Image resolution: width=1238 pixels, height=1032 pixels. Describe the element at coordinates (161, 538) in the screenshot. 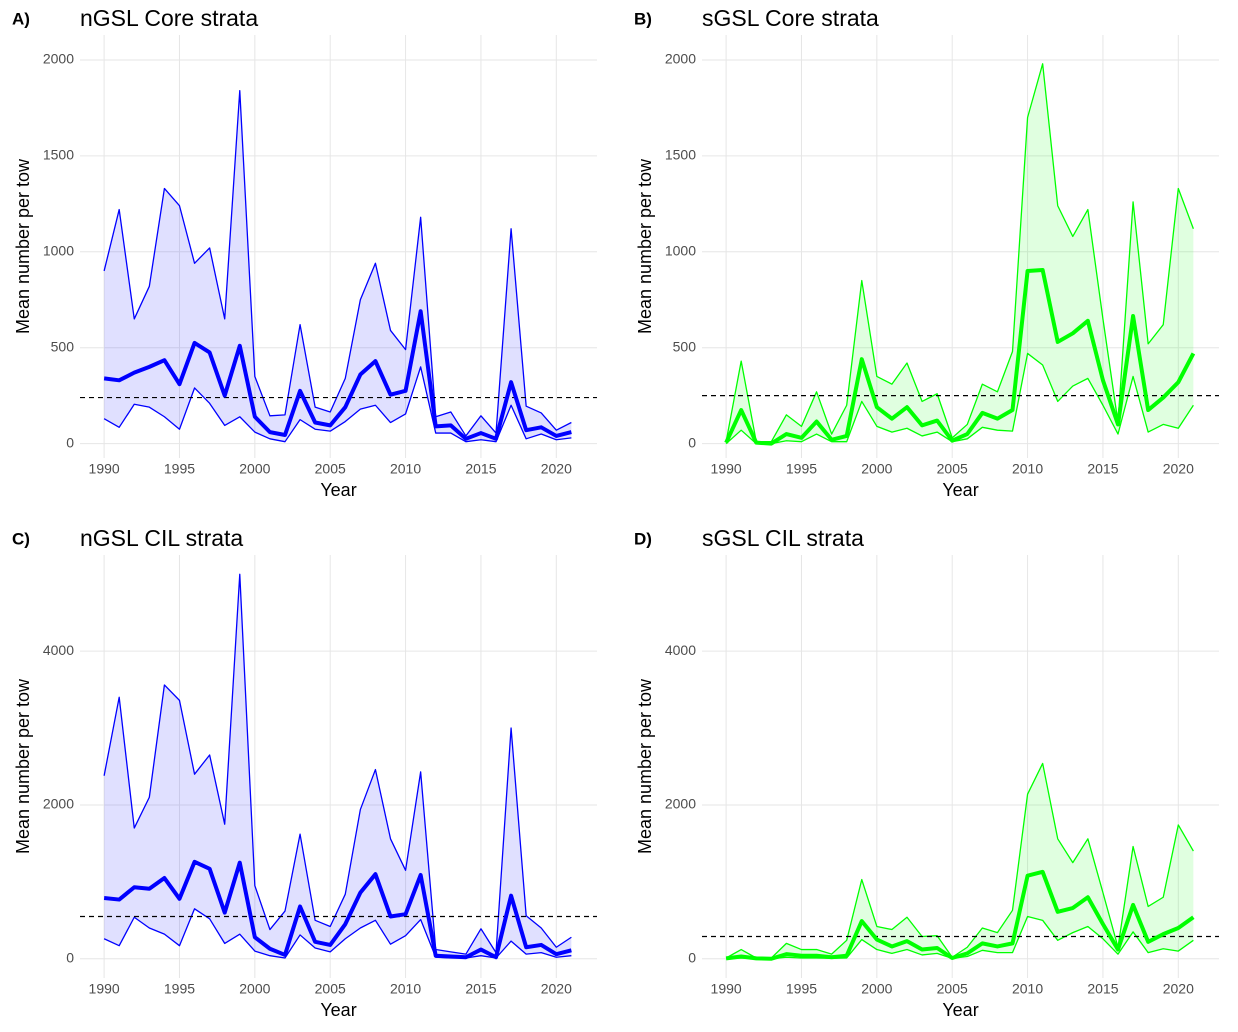

I see `panel-title: nGSL CIL strata` at that location.